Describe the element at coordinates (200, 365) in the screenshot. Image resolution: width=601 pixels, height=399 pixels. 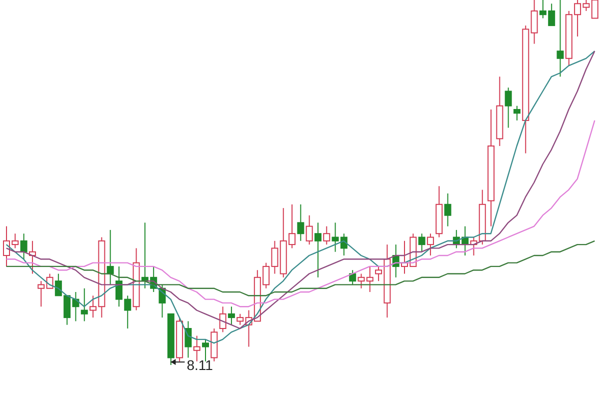
I see `annotation: 8.11` at that location.